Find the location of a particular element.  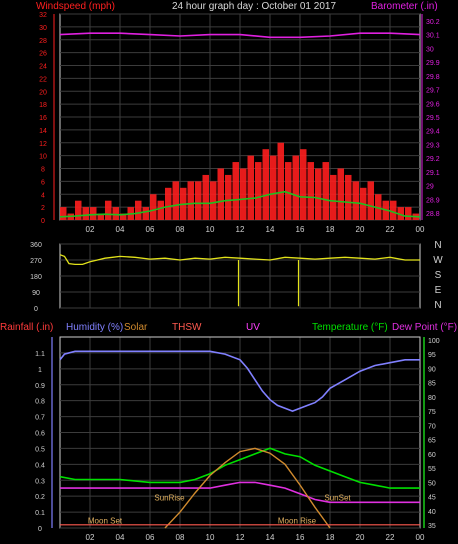

rain-tick-label: 0.2 is located at coordinates (40, 497).